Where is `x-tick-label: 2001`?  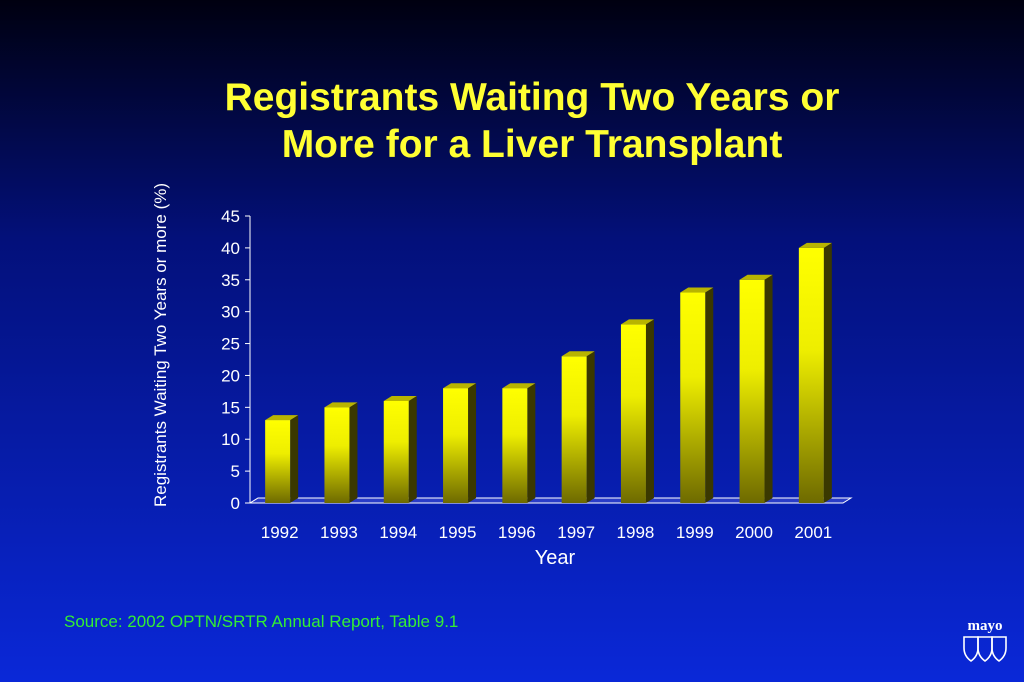
x-tick-label: 2001 is located at coordinates (813, 532).